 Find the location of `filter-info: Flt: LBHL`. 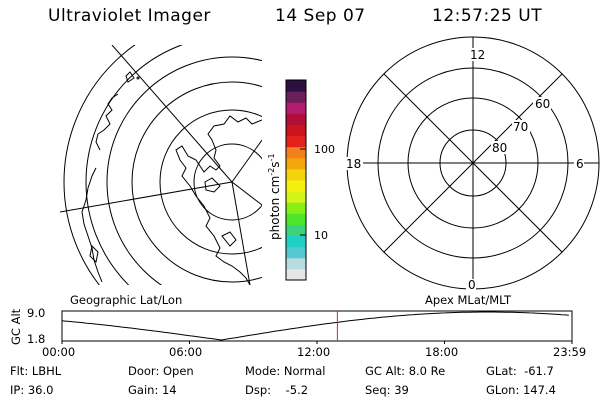

filter-info: Flt: LBHL is located at coordinates (36, 371).